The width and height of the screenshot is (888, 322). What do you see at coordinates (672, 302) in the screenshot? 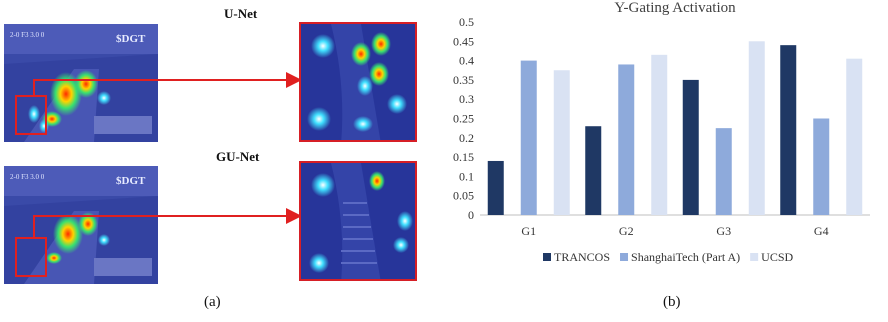
I see `panel-b-label: (b)` at bounding box center [672, 302].